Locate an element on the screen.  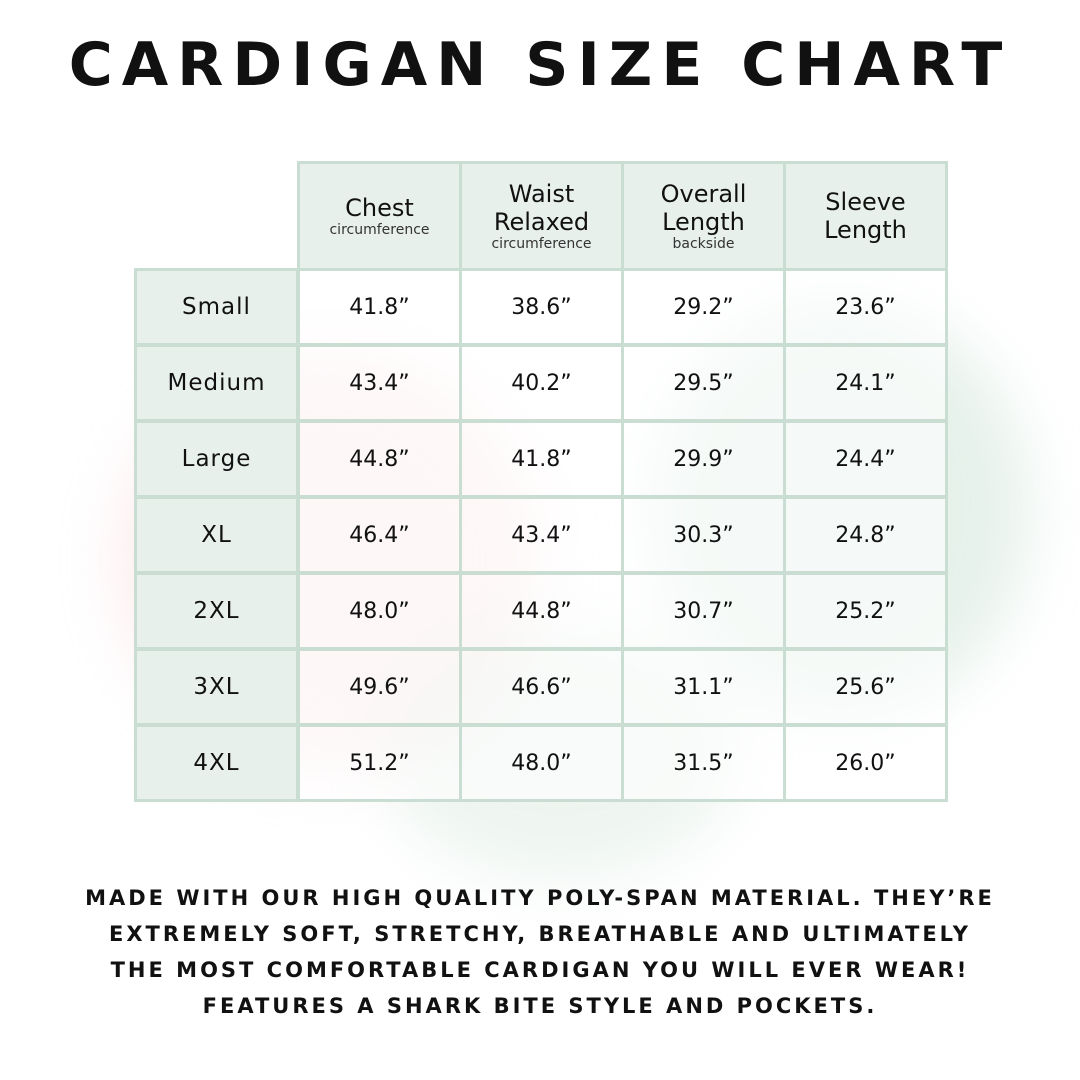
description-line: FEATURES A SHARK BITE STYLE AND POCKETS. is located at coordinates (540, 1006).